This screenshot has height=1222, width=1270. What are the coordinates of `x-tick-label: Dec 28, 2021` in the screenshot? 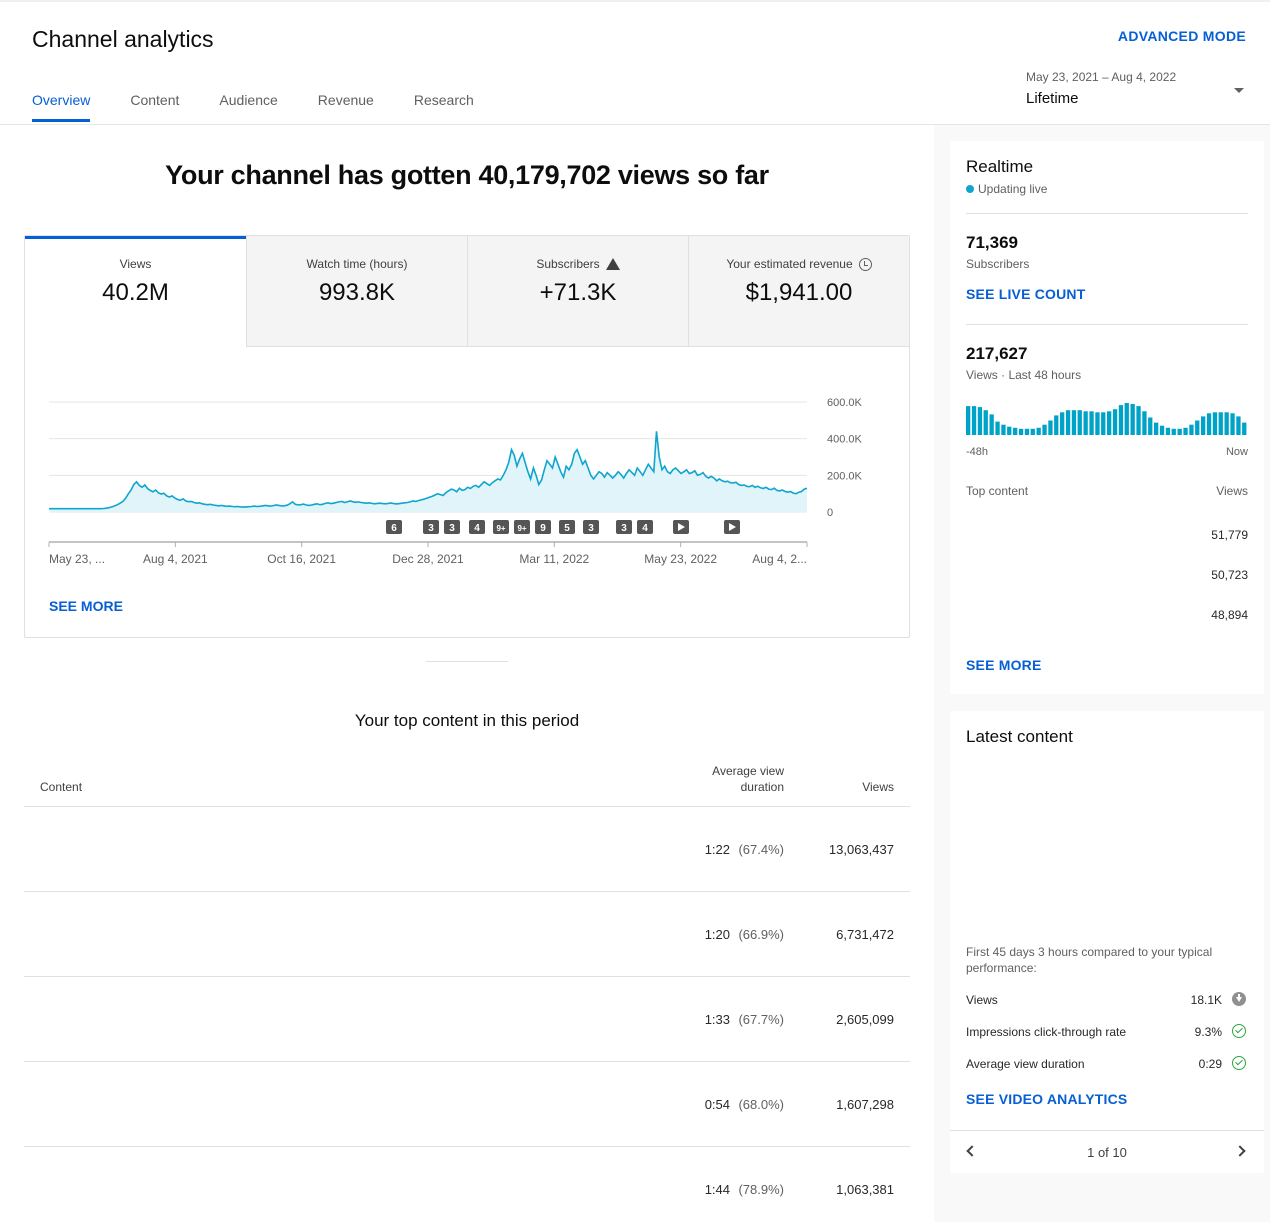 It's located at (428, 559).